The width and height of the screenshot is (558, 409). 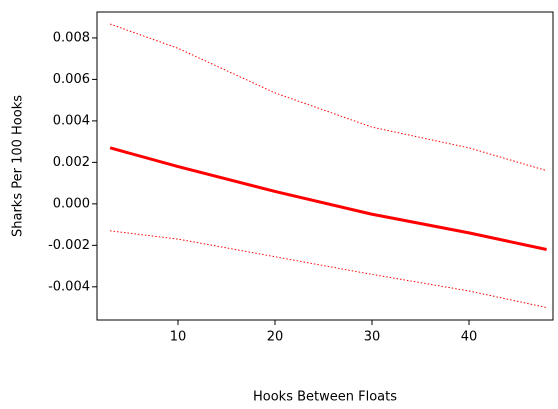 I want to click on y-tick-label: 0.000, so click(x=71, y=203).